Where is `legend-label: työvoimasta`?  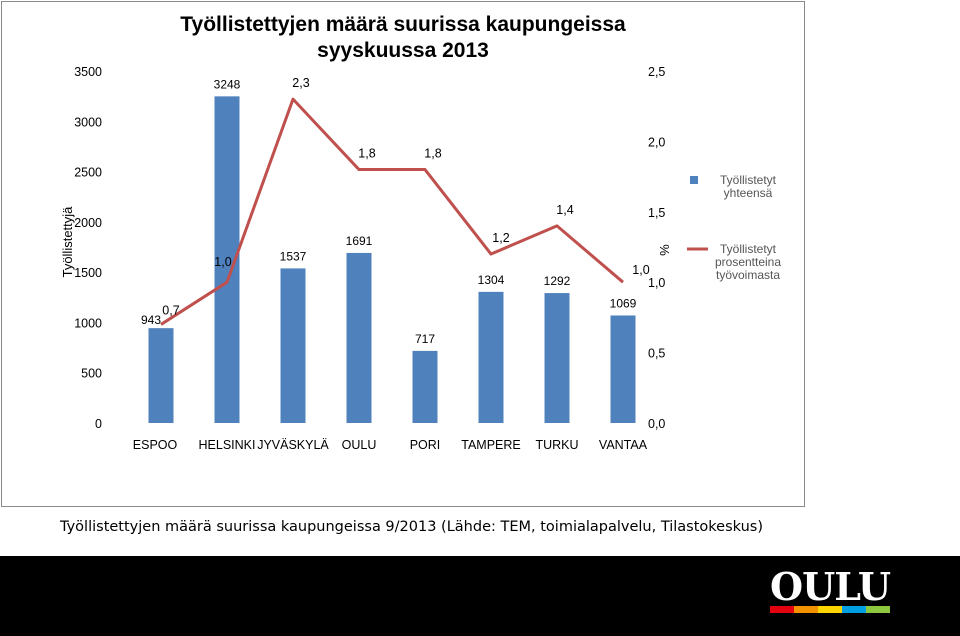
legend-label: työvoimasta is located at coordinates (748, 275).